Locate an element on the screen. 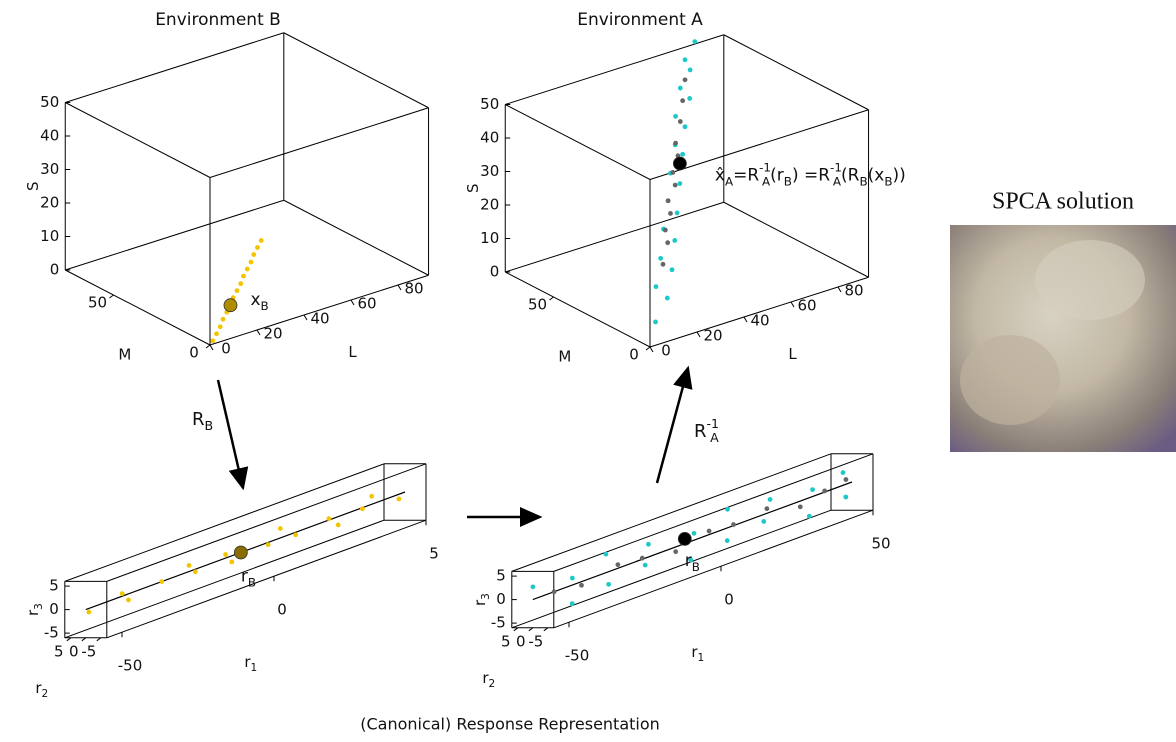  x-axis-label-part: 1 is located at coordinates (701, 658).